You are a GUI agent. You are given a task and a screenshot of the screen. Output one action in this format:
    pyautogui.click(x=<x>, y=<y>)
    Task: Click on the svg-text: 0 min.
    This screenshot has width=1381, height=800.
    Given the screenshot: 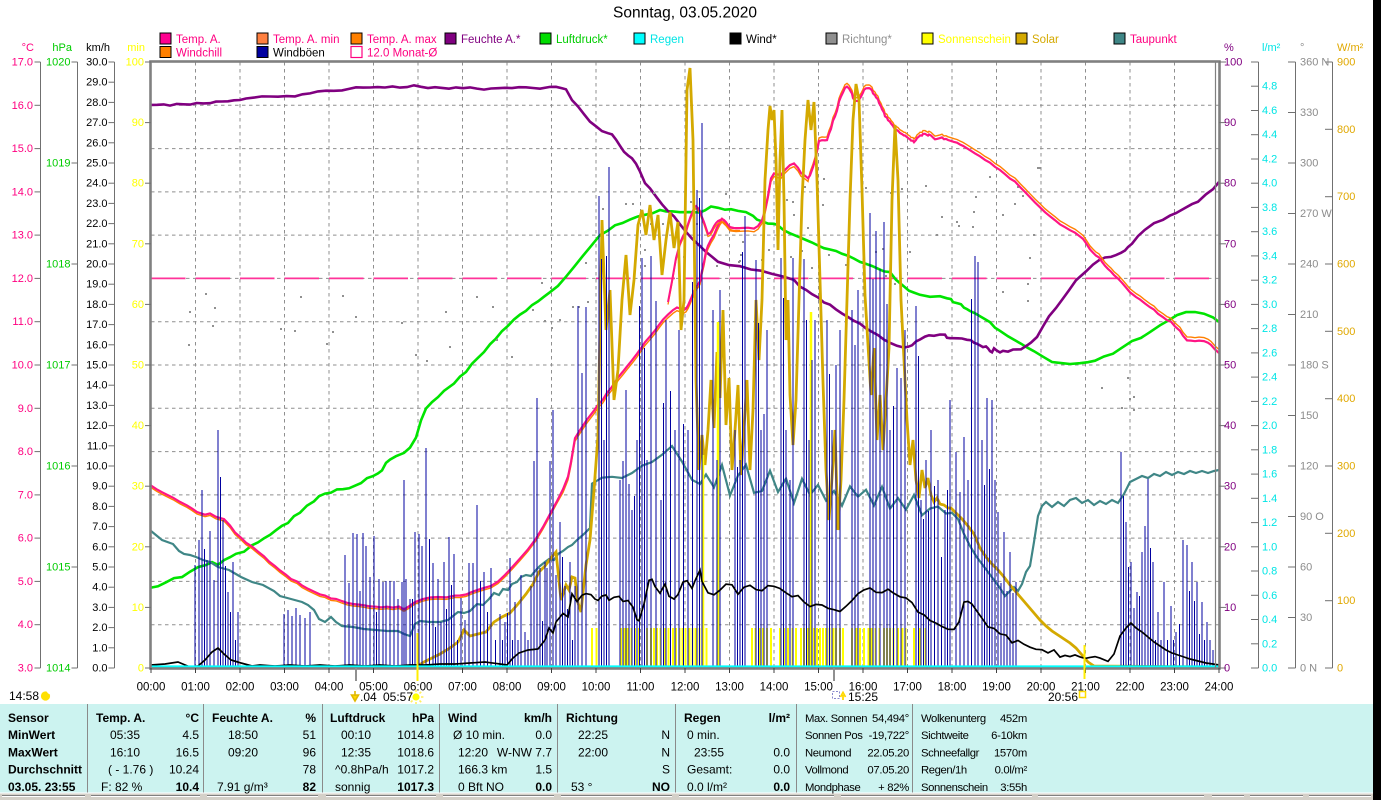 What is the action you would take?
    pyautogui.click(x=703, y=735)
    